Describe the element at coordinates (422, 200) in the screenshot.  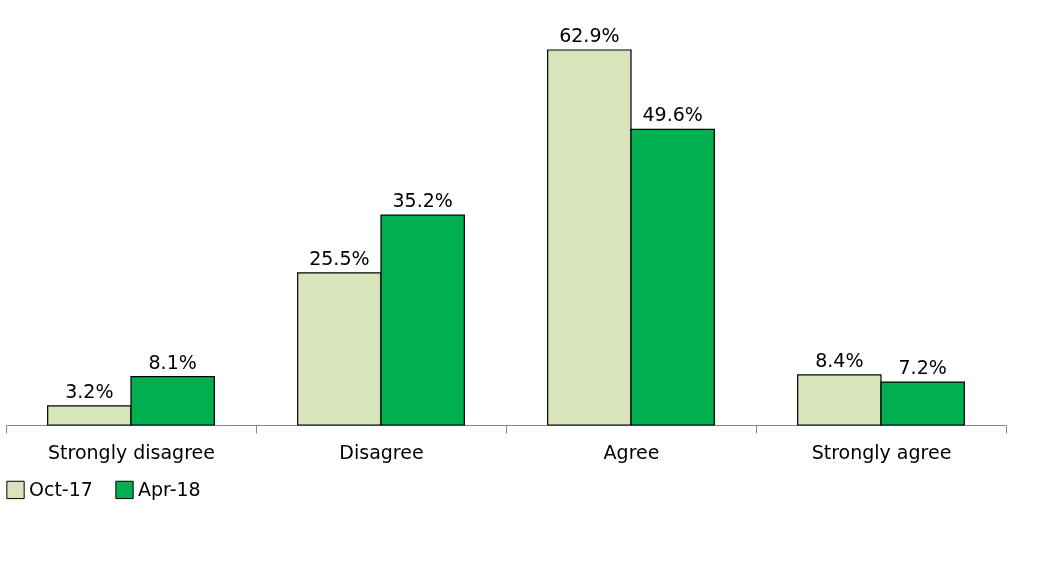
I see `data-label: 35.2%` at that location.